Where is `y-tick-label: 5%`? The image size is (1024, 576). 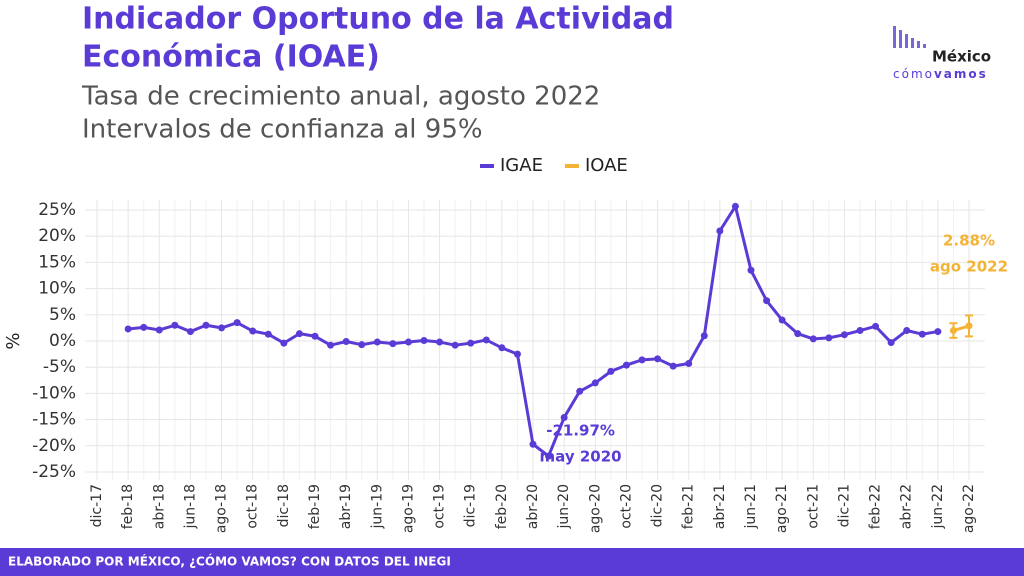 y-tick-label: 5% is located at coordinates (62, 315).